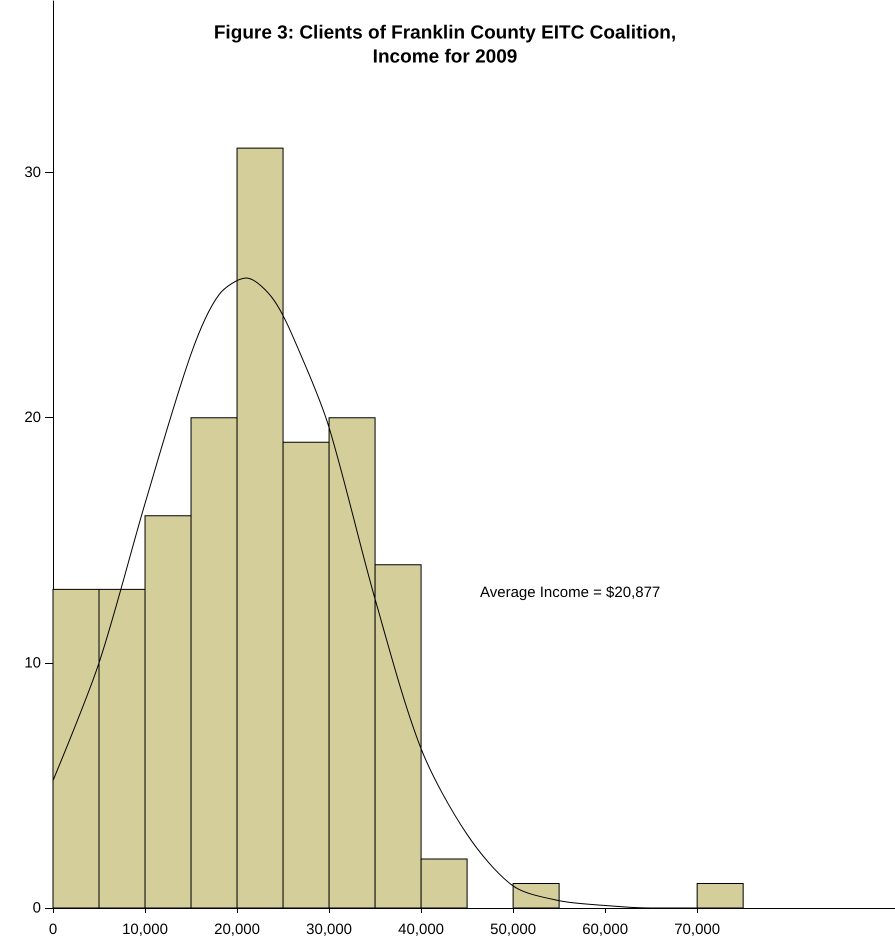  Describe the element at coordinates (32, 663) in the screenshot. I see `y-tick-label: 10` at that location.